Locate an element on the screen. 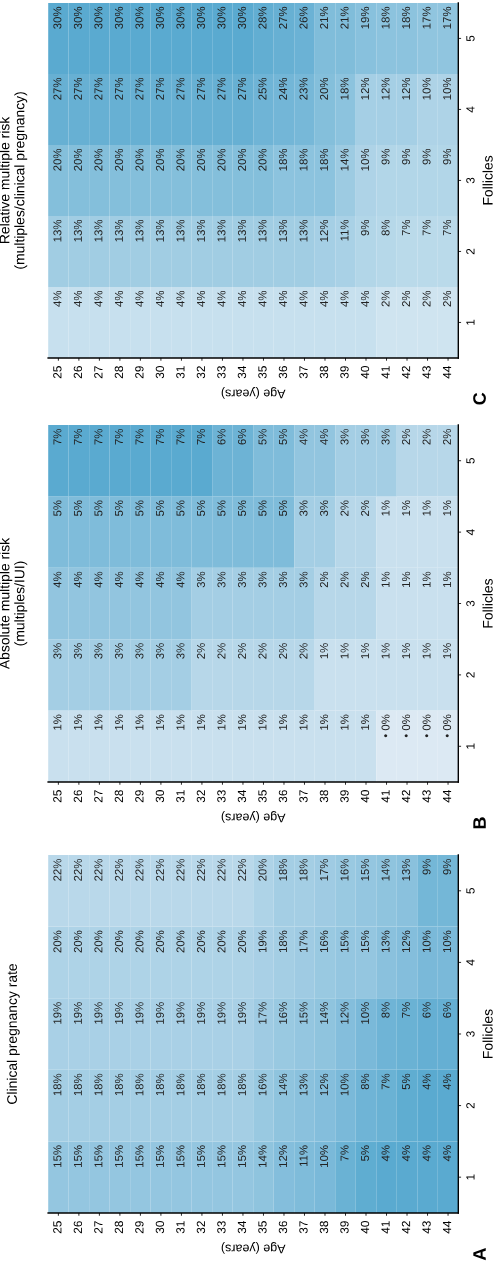  data-label: 25% is located at coordinates (262, 88).